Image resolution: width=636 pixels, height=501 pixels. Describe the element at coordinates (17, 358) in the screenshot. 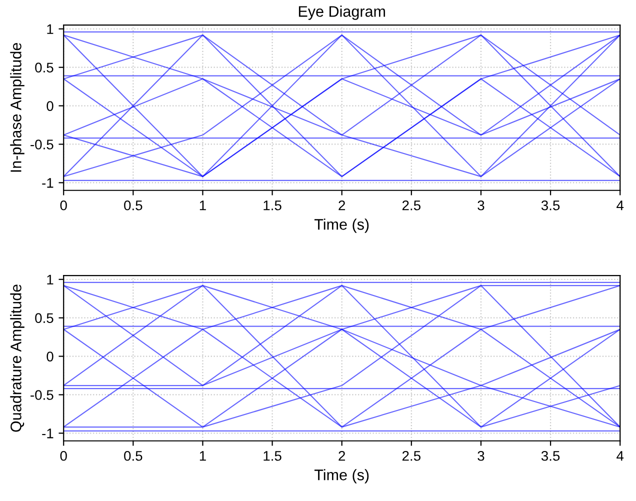

I see `y-axis-title: Quadrature Amplitude` at that location.